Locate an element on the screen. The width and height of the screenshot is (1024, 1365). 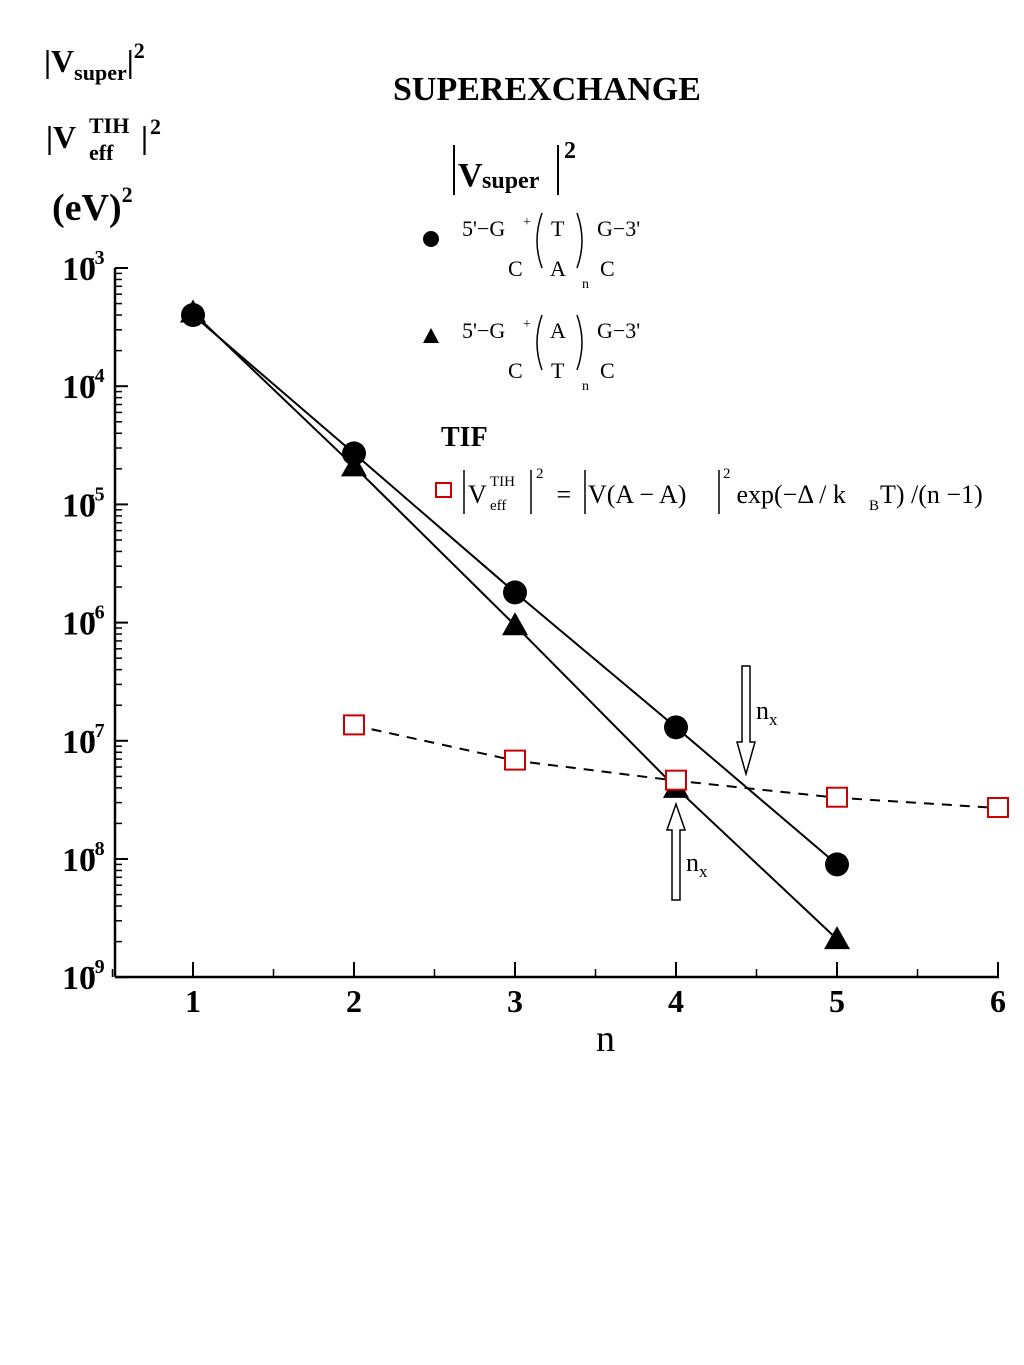
ylabel-l2-sub: eff is located at coordinates (101, 152).